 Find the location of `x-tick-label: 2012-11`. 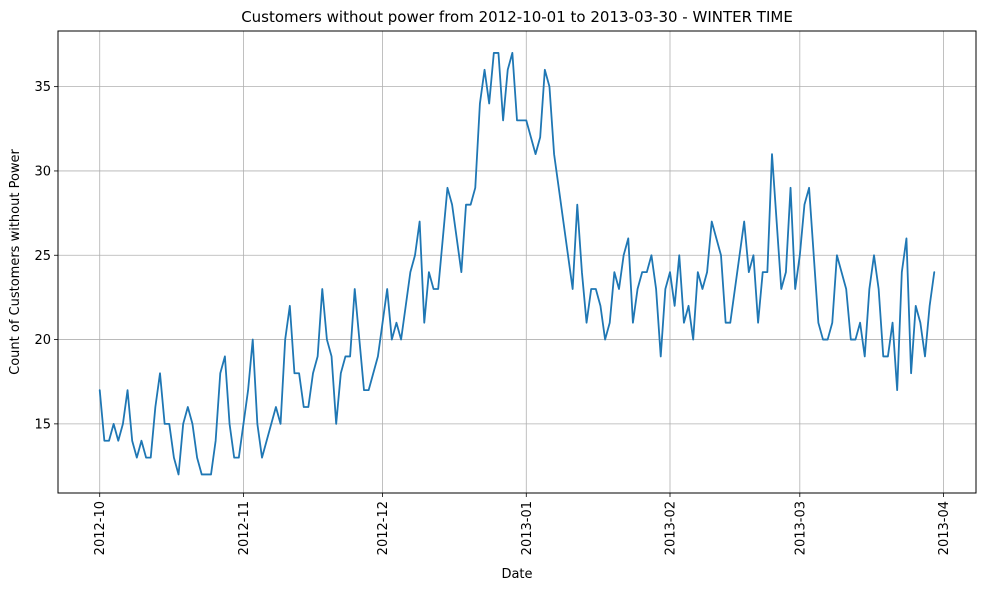

x-tick-label: 2012-11 is located at coordinates (244, 528).